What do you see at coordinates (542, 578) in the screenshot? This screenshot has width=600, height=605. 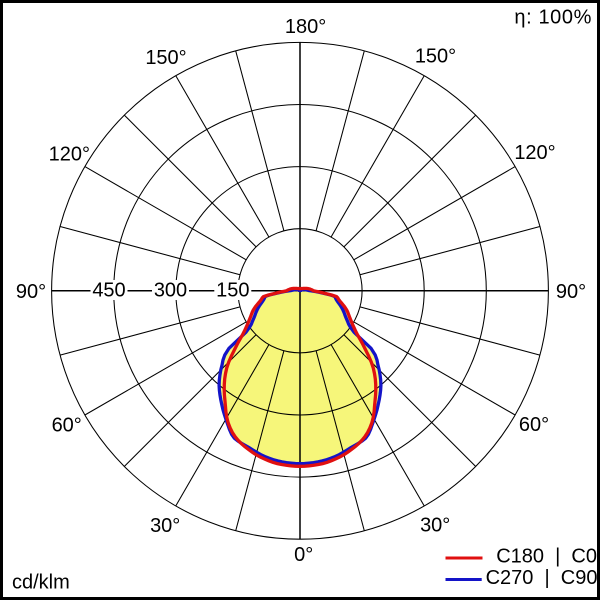 I see `svg-text: C270 | C90` at bounding box center [542, 578].